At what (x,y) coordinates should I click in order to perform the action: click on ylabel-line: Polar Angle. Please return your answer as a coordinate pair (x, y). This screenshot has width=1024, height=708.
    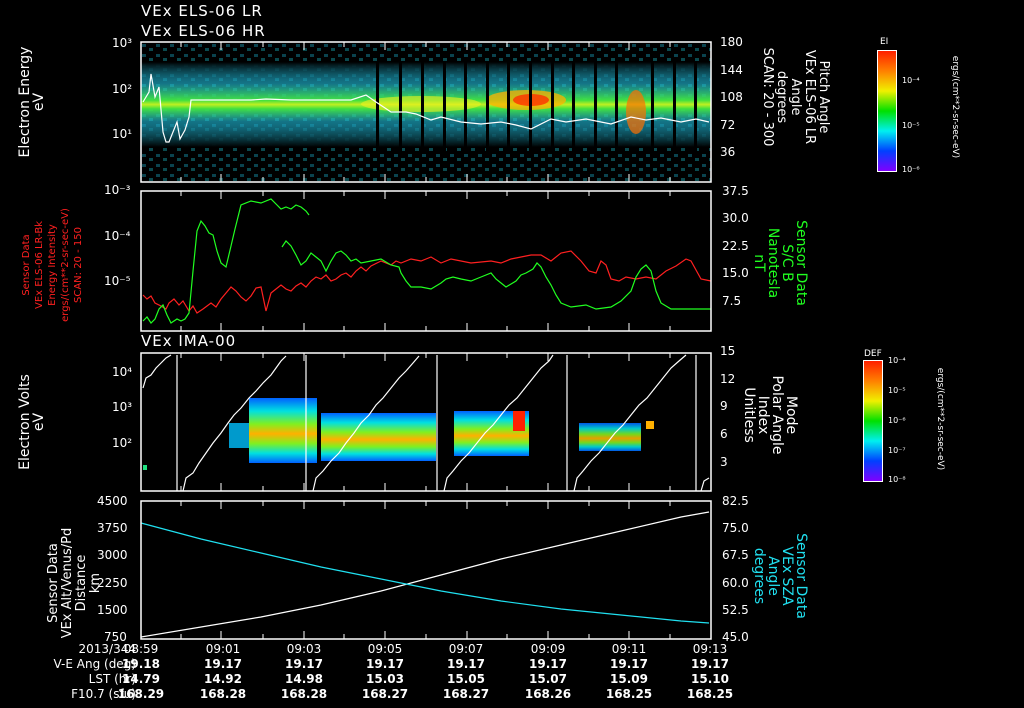
    Looking at the image, I should click on (777, 415).